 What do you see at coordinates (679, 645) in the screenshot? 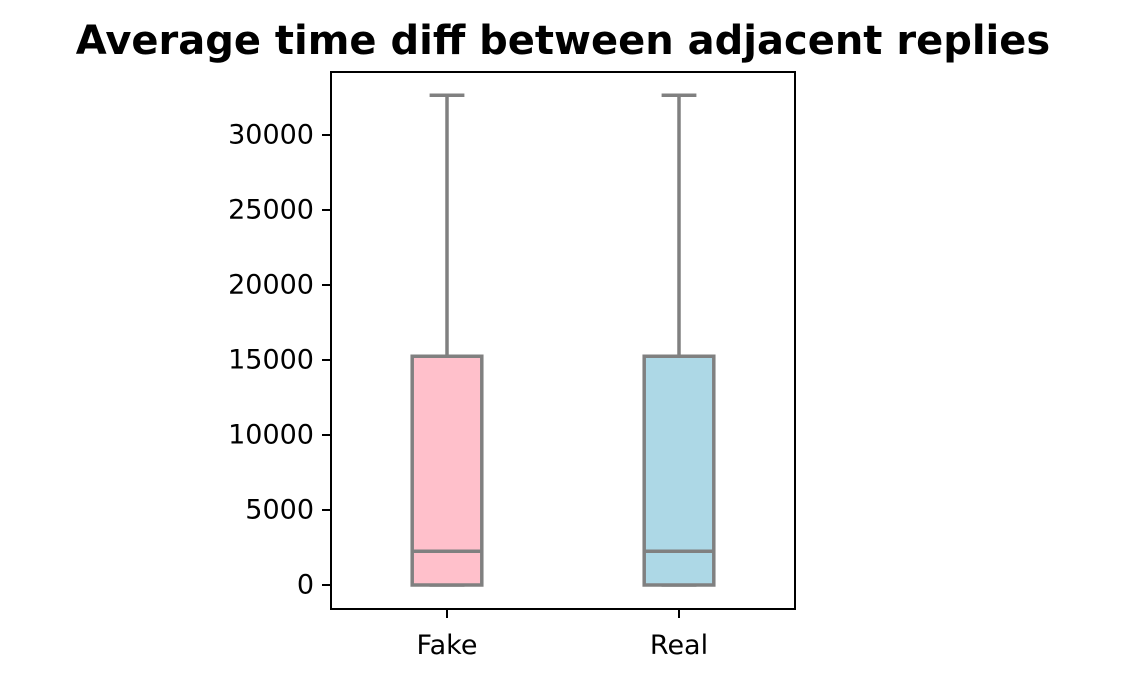
I see `x-tick-label: Real` at bounding box center [679, 645].